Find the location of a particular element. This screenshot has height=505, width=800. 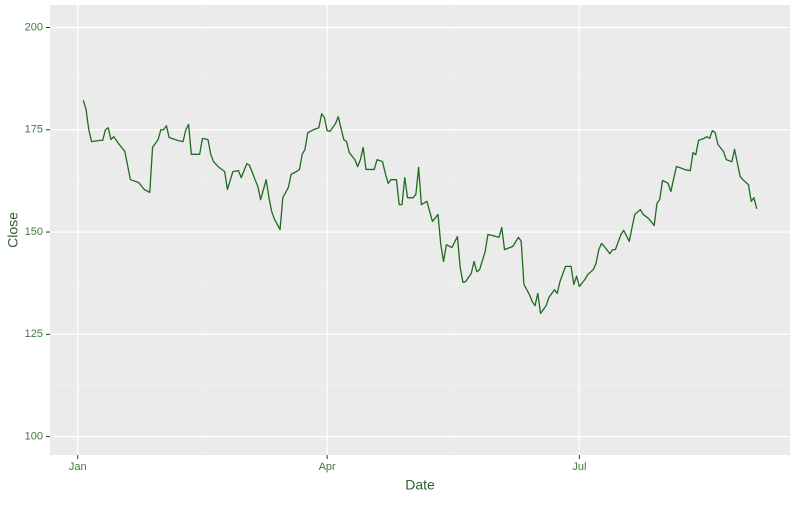

y-tick-label: 100 is located at coordinates (34, 436).